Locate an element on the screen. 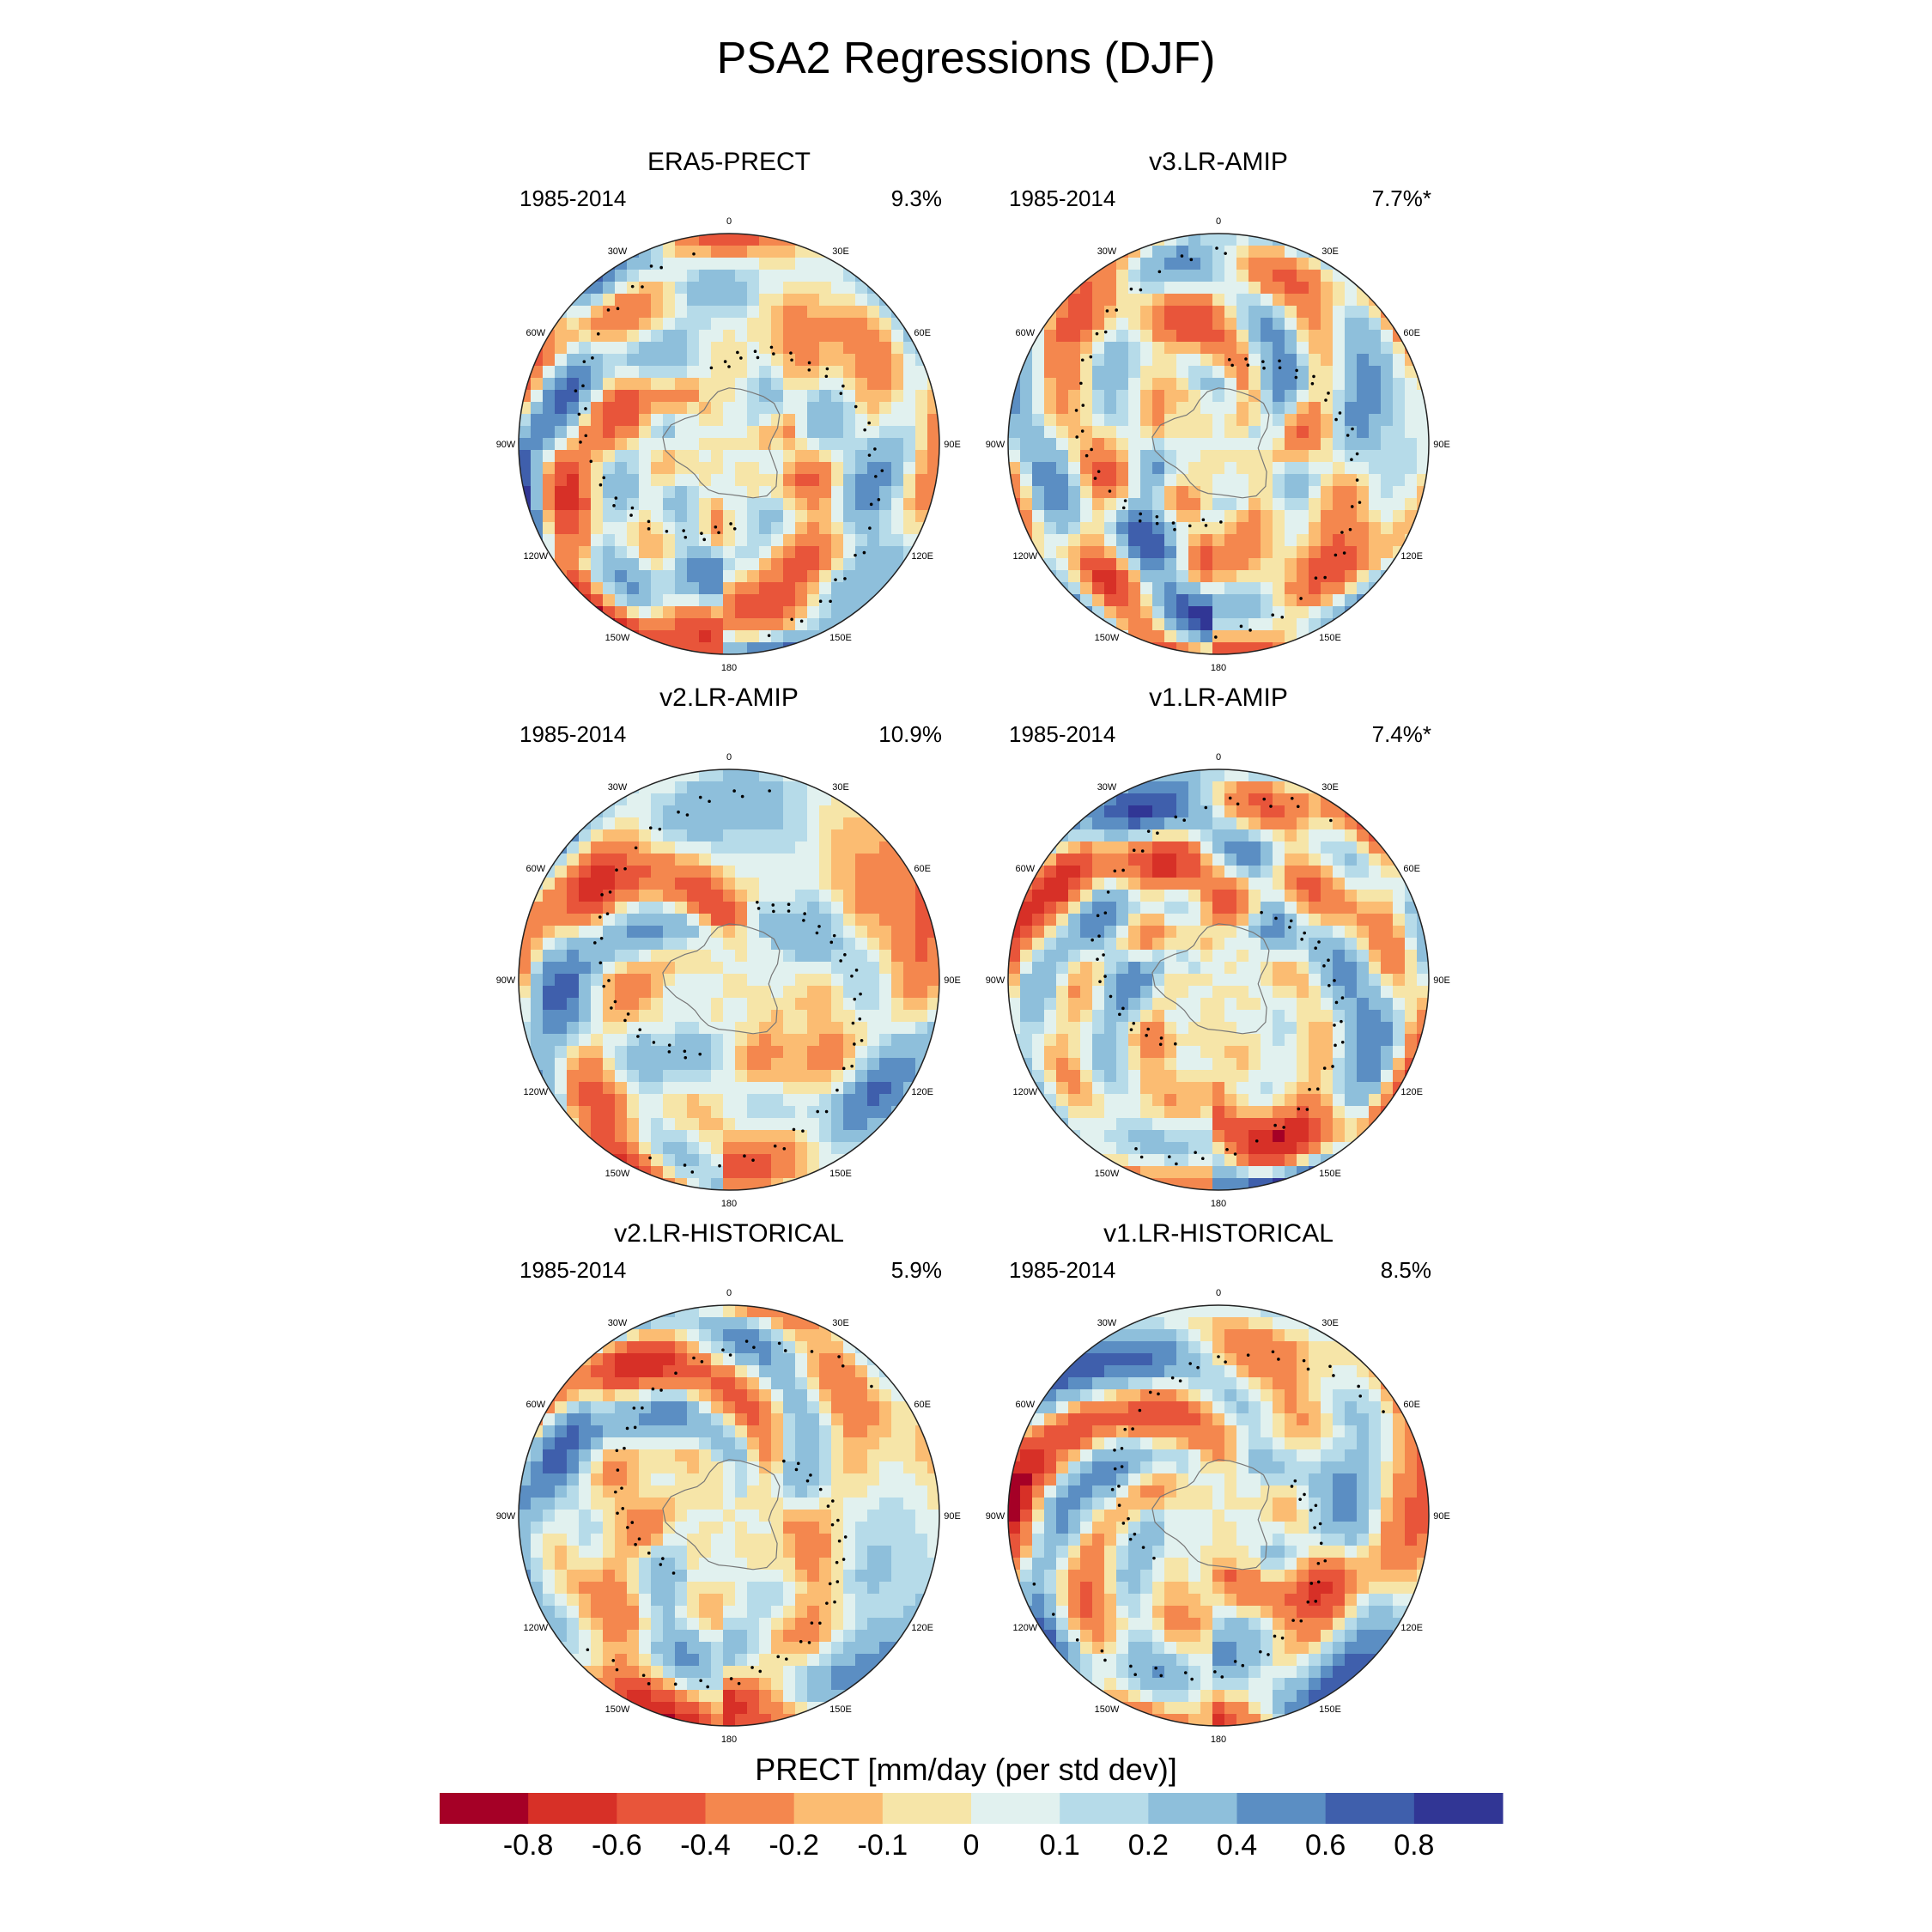  precip-field is located at coordinates (1218, 980).